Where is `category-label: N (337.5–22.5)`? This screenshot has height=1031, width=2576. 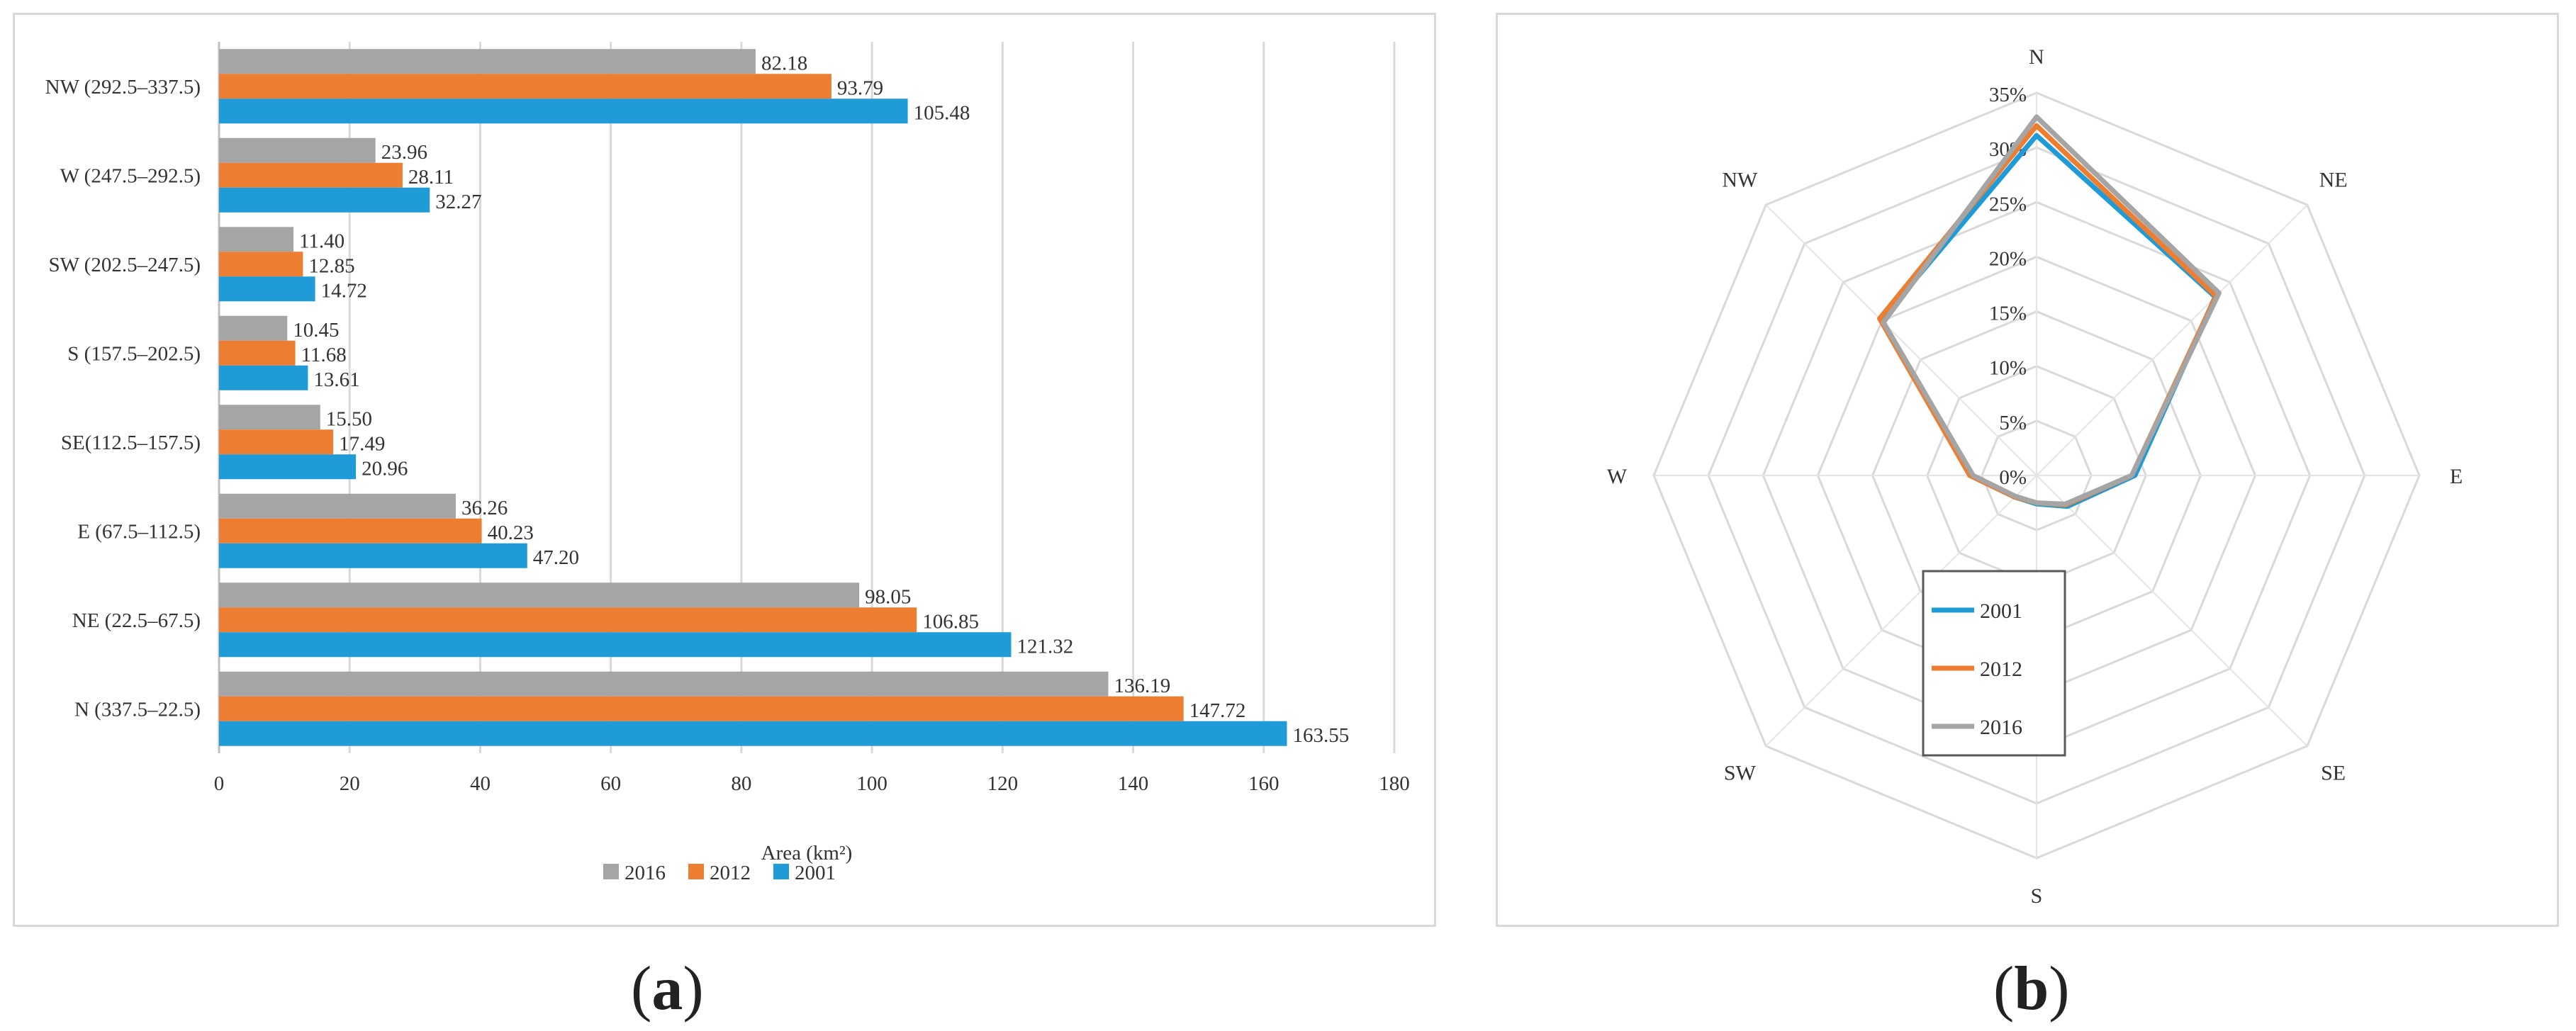
category-label: N (337.5–22.5) is located at coordinates (138, 709).